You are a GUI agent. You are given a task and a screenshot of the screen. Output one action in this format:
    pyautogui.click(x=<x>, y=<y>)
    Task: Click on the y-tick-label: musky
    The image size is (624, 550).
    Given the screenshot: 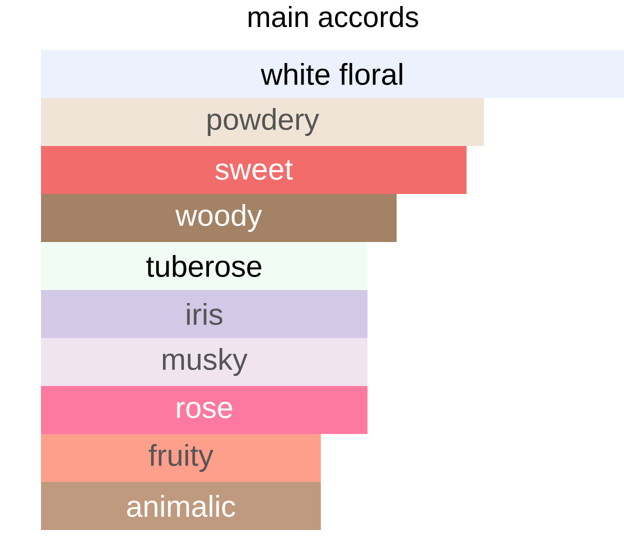 What is the action you would take?
    pyautogui.click(x=205, y=362)
    